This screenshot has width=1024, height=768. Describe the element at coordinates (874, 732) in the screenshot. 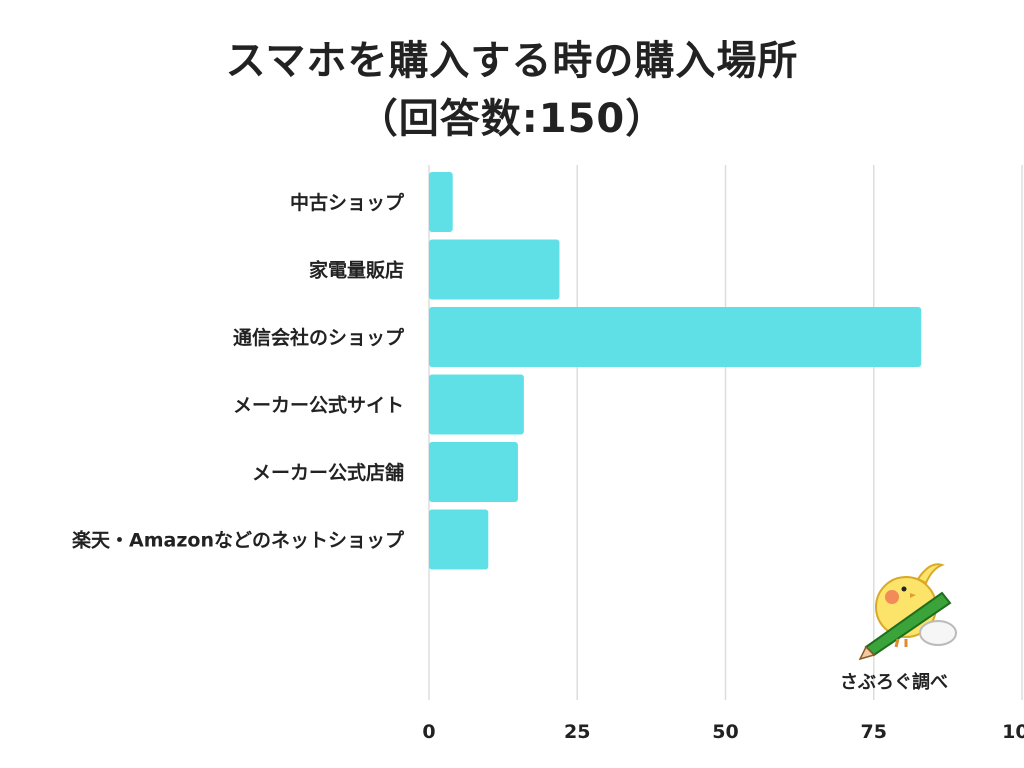

I see `x-tick-label: 75` at that location.